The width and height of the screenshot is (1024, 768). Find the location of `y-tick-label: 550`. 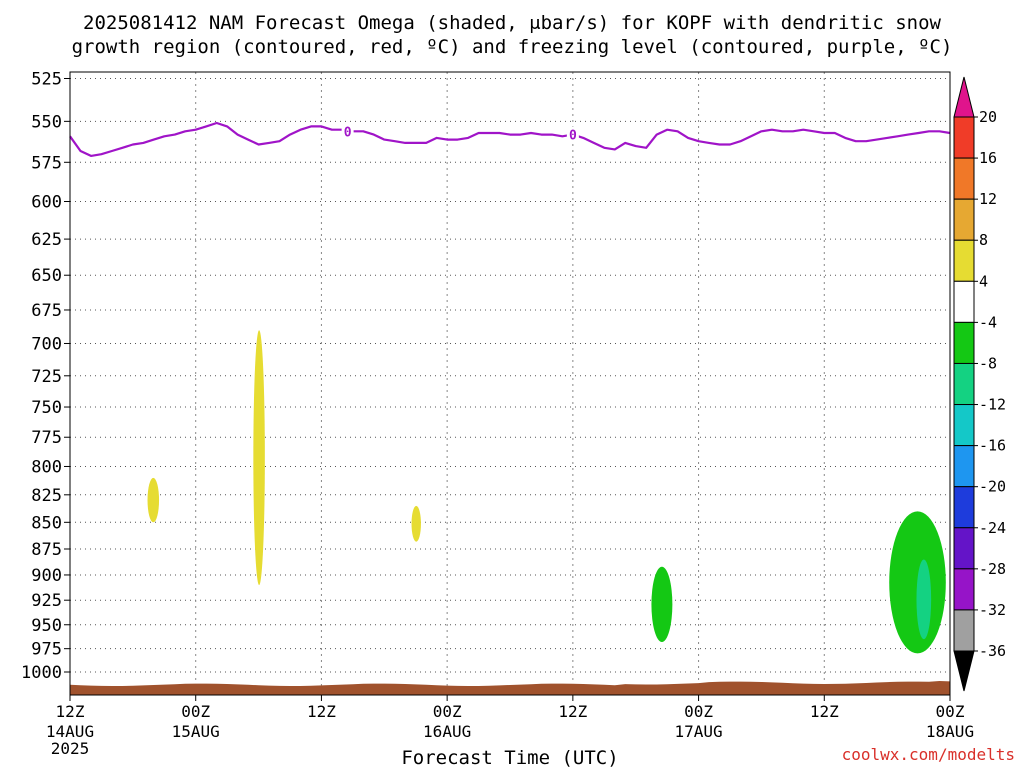

y-tick-label: 550 is located at coordinates (46, 122).